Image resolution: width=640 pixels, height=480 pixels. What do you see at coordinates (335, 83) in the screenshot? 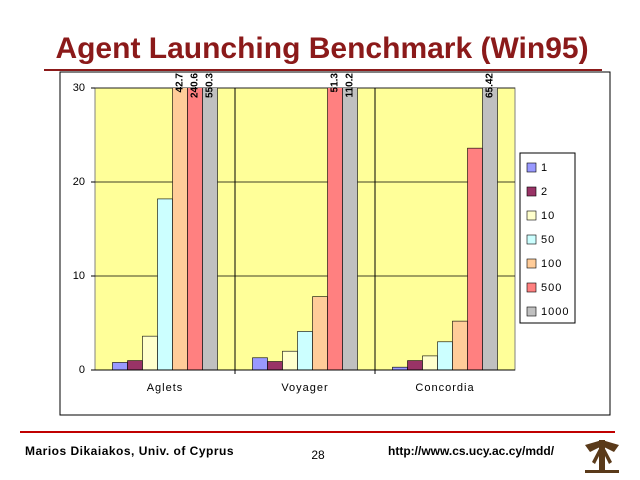
I see `value-label: 51.3` at bounding box center [335, 83].